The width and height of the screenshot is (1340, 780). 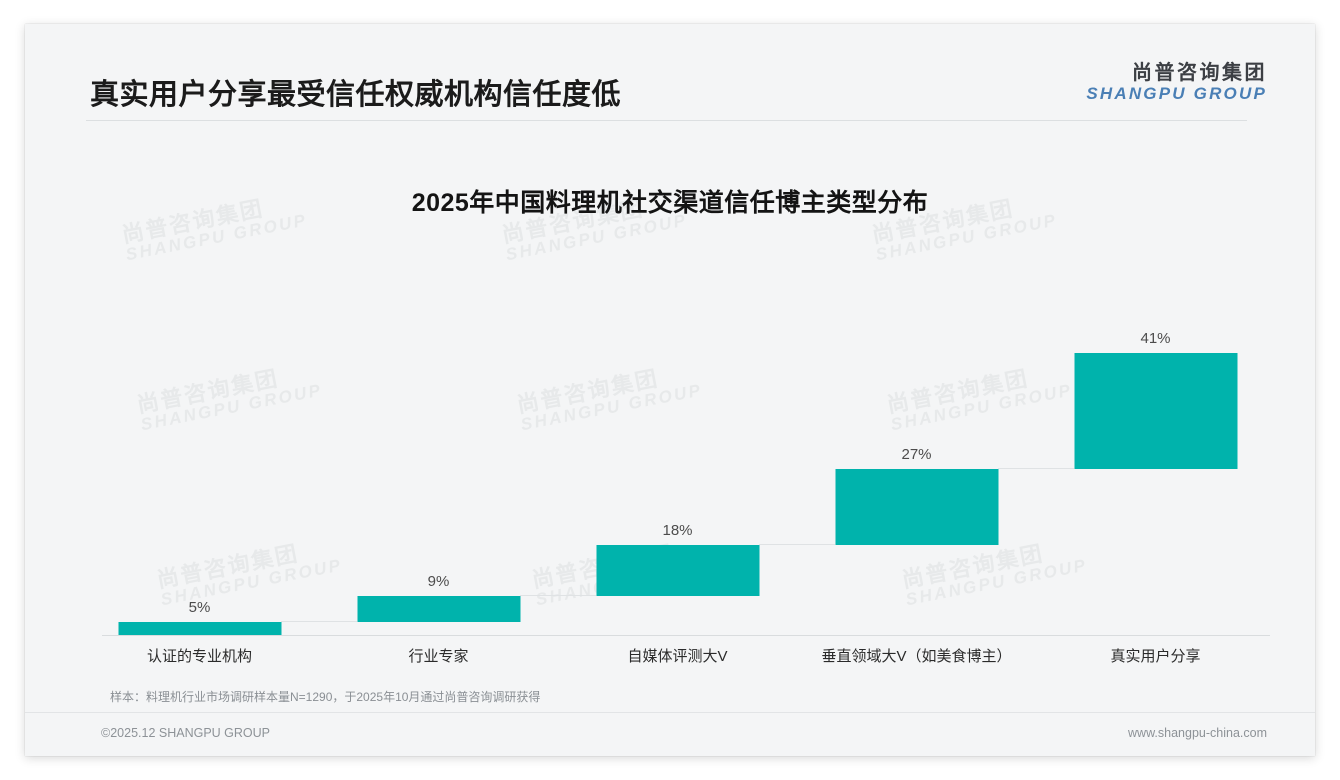 What do you see at coordinates (1199, 73) in the screenshot?
I see `brand-logo-cn: 尚普咨询集团` at bounding box center [1199, 73].